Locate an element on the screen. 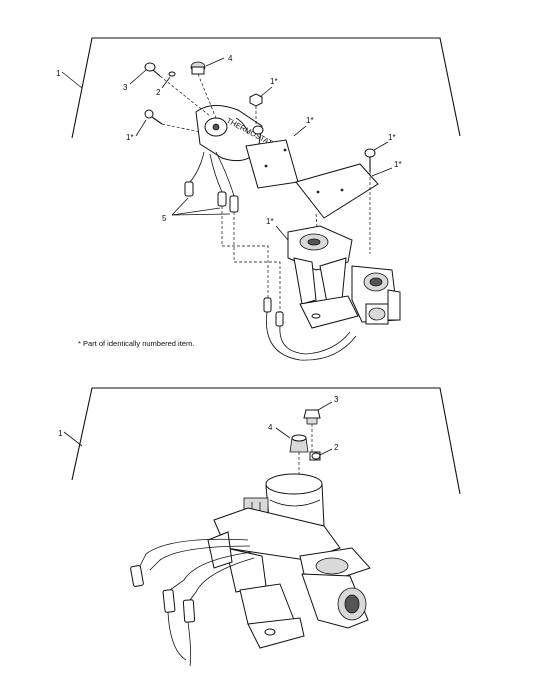 The height and width of the screenshot is (681, 536). gasket-plate is located at coordinates (337, 191).